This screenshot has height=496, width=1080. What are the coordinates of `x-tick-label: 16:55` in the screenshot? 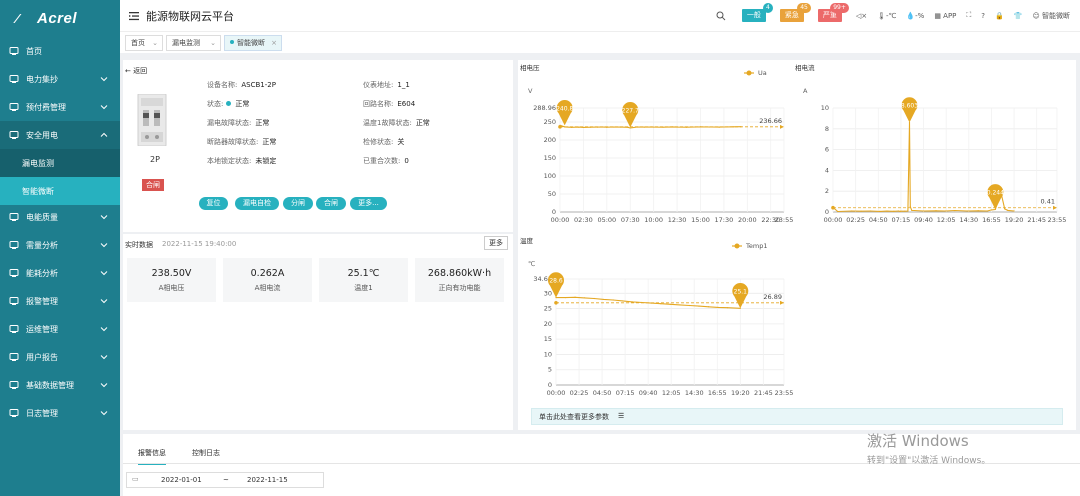 It's located at (991, 220).